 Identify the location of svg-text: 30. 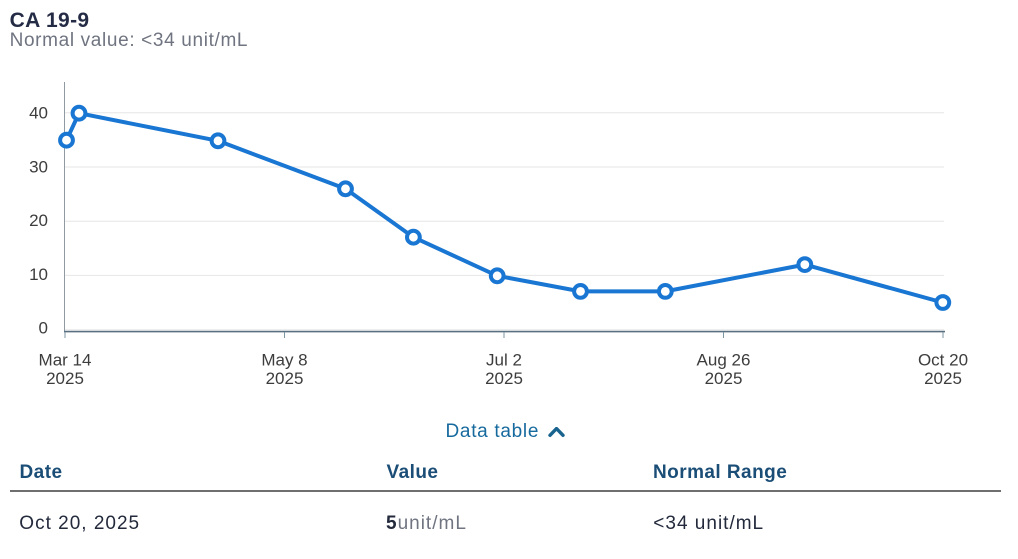
(38, 166).